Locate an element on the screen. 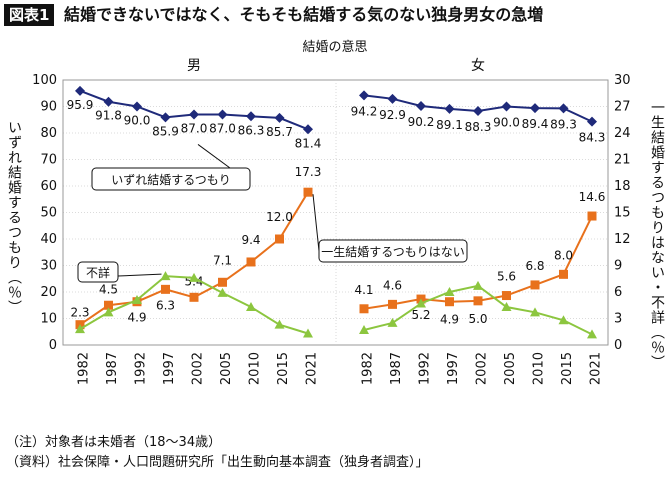 The image size is (670, 491). data-label: 81.4 is located at coordinates (308, 143).